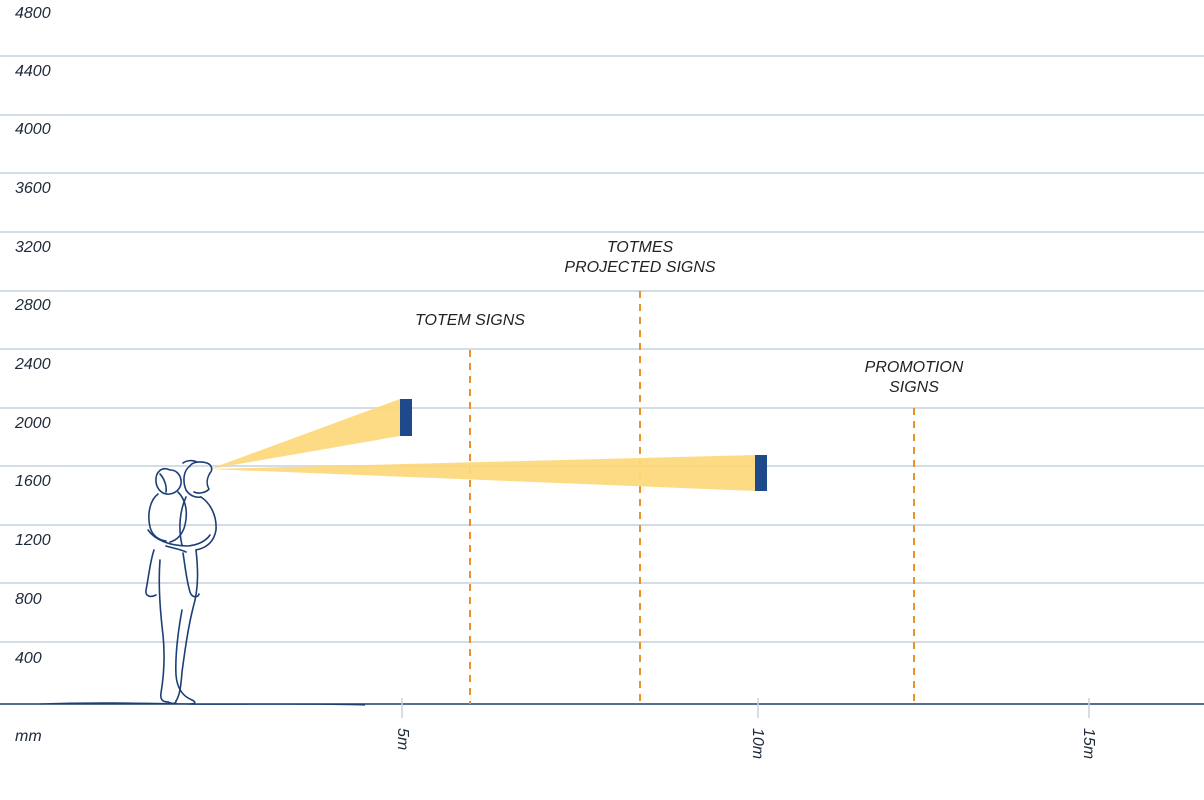 Image resolution: width=1204 pixels, height=800 pixels. What do you see at coordinates (33, 423) in the screenshot?
I see `y-tick-label: 2000` at bounding box center [33, 423].